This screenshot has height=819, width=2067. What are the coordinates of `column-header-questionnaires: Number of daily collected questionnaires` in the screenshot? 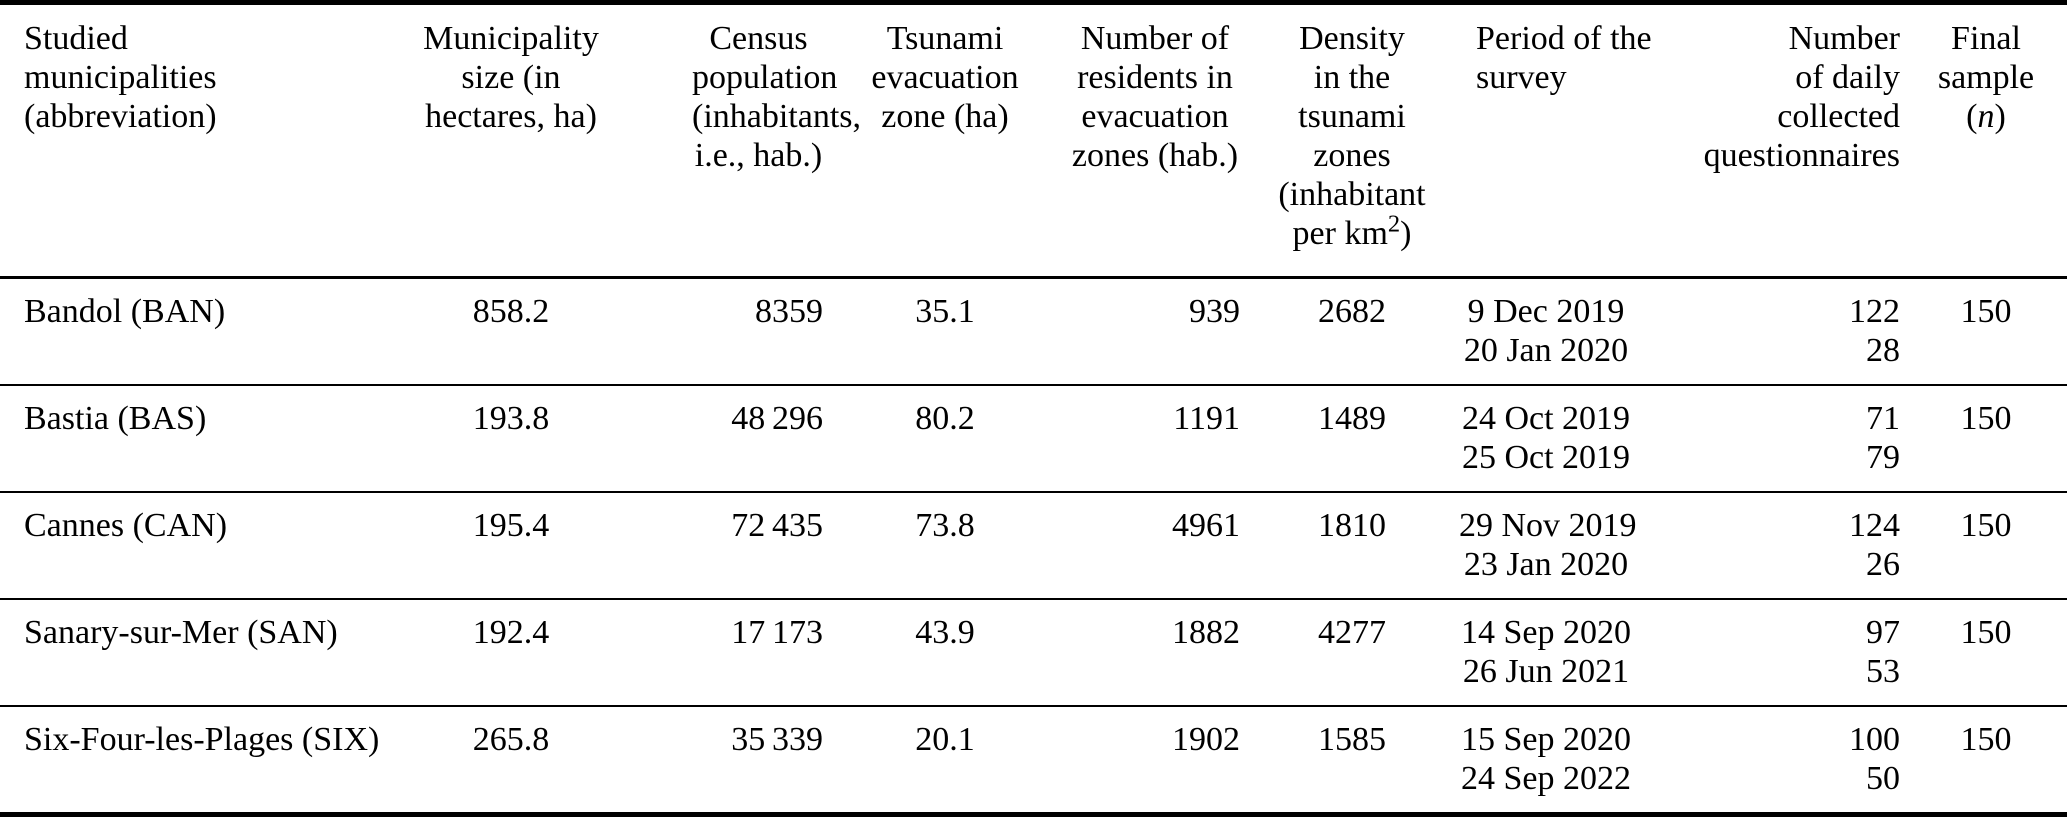 It's located at (1782, 139).